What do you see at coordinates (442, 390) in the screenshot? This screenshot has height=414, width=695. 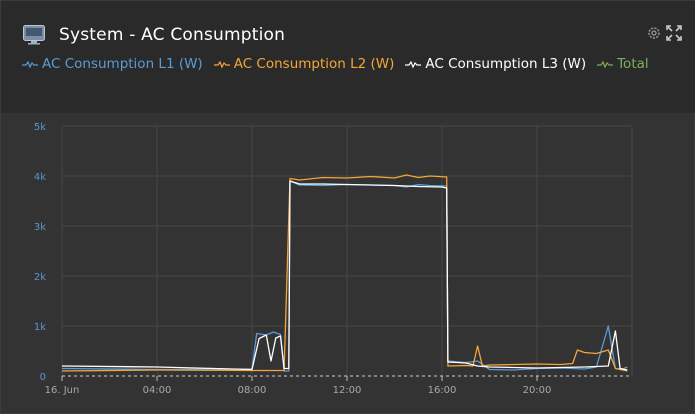 I see `x-tick-label: 16:00` at bounding box center [442, 390].